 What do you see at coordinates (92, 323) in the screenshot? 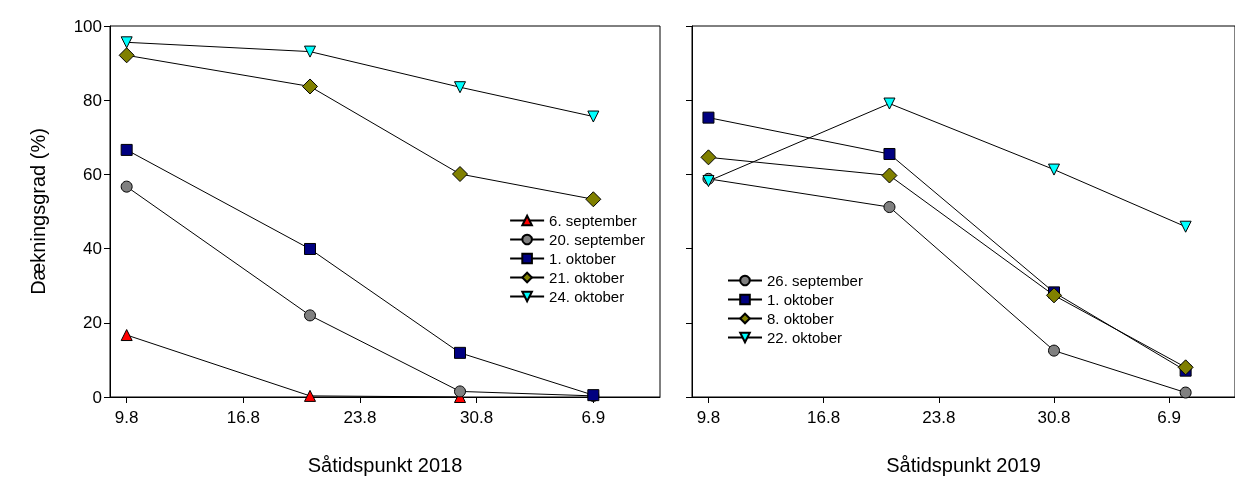
I see `y-tick-label: 20` at bounding box center [92, 323].